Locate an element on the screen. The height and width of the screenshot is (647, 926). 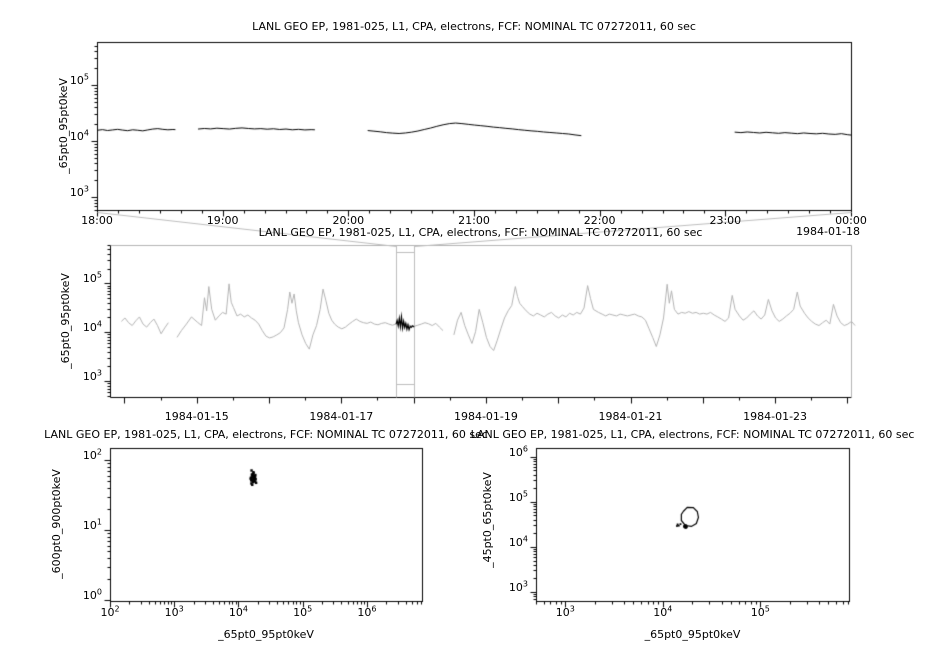
x-tick-label: 1984-01-23 is located at coordinates (775, 416).